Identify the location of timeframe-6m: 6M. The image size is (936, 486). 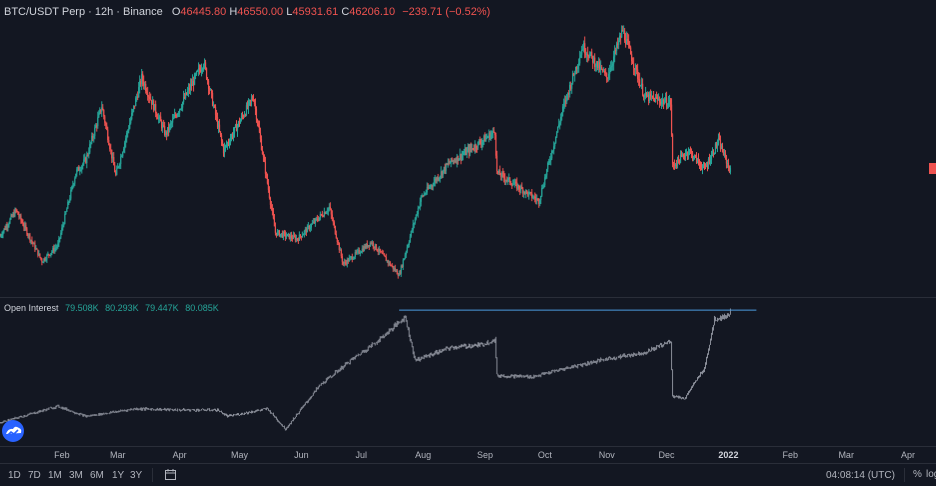
(97, 475).